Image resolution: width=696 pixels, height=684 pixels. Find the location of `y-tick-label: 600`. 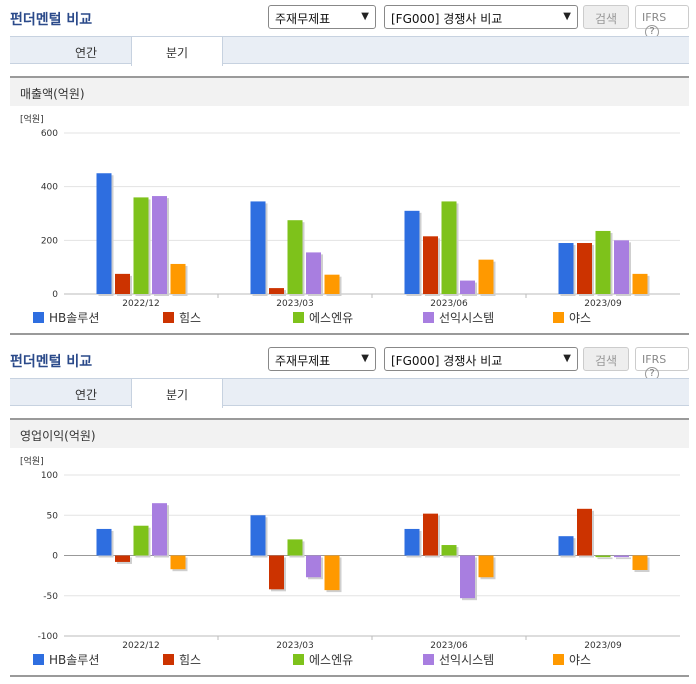

y-tick-label: 600 is located at coordinates (49, 134).